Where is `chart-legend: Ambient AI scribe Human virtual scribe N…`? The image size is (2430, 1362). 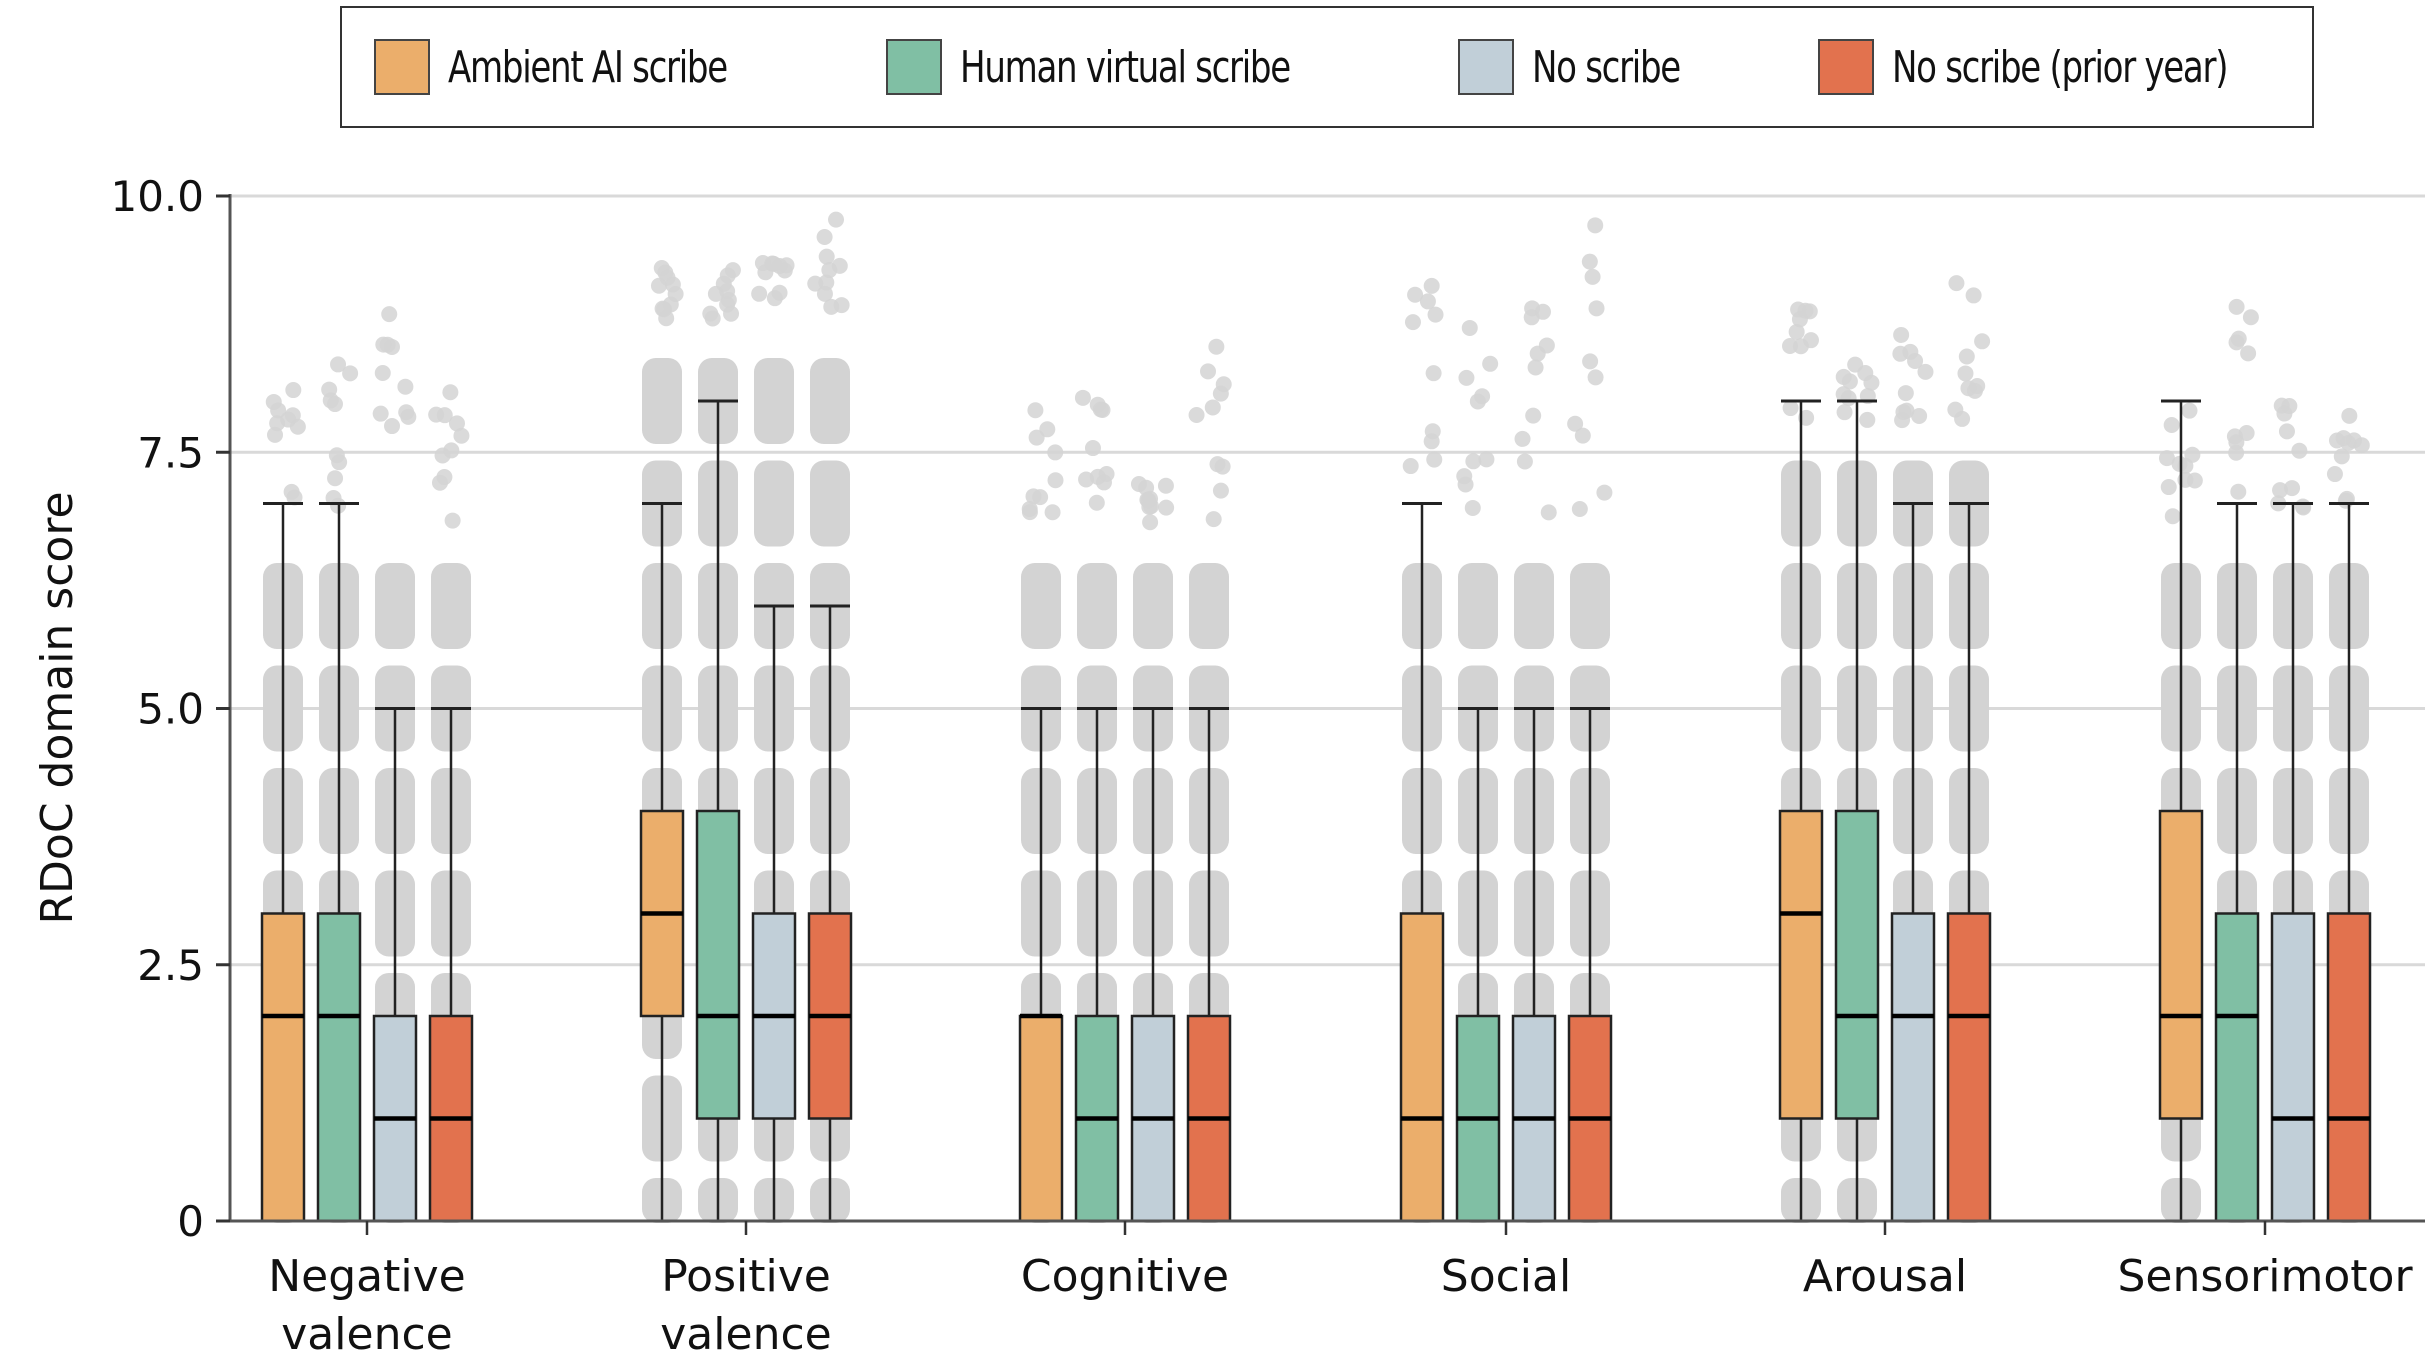 chart-legend: Ambient AI scribe Human virtual scribe N… is located at coordinates (1327, 67).